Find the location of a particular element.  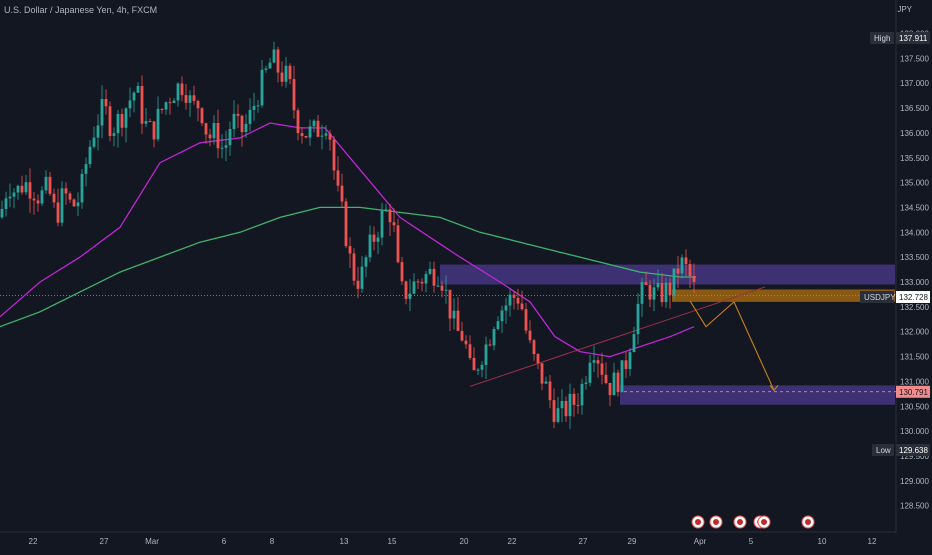

price-tick-label: 132.500 is located at coordinates (914, 307).